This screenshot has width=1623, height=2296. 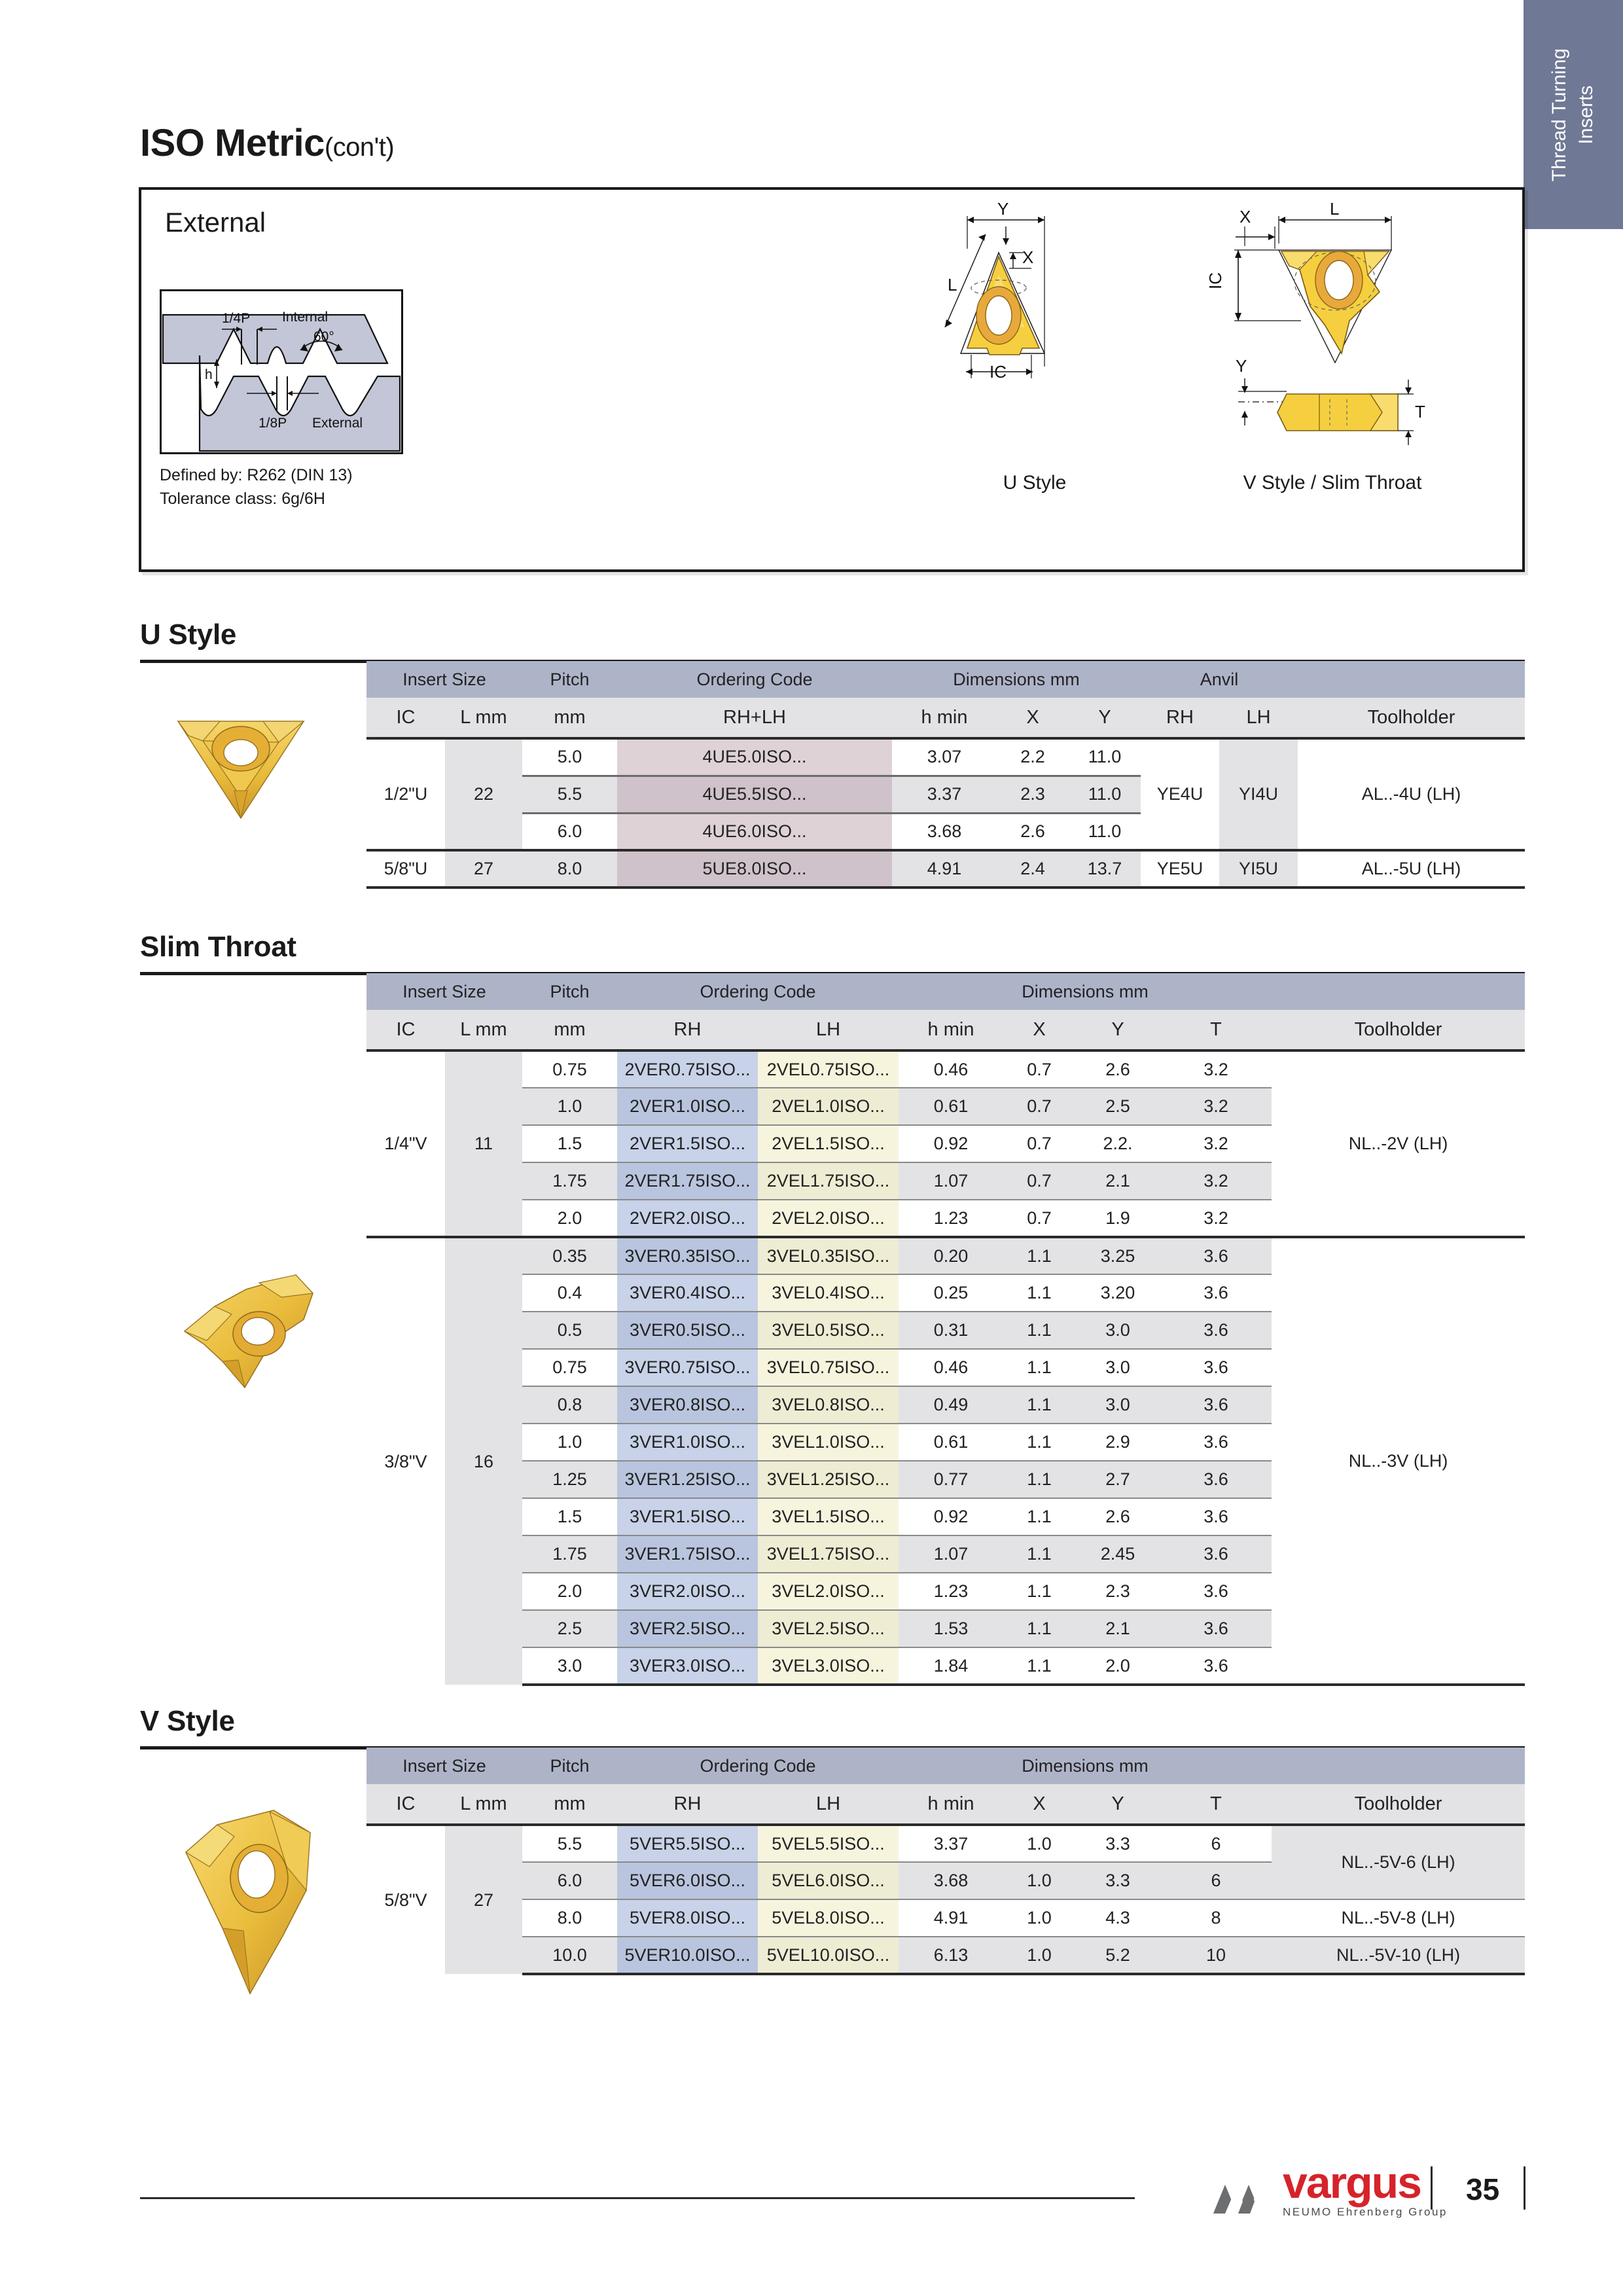 What do you see at coordinates (1398, 1955) in the screenshot?
I see `cell-toolholder: NL..-5V-10 (LH)` at bounding box center [1398, 1955].